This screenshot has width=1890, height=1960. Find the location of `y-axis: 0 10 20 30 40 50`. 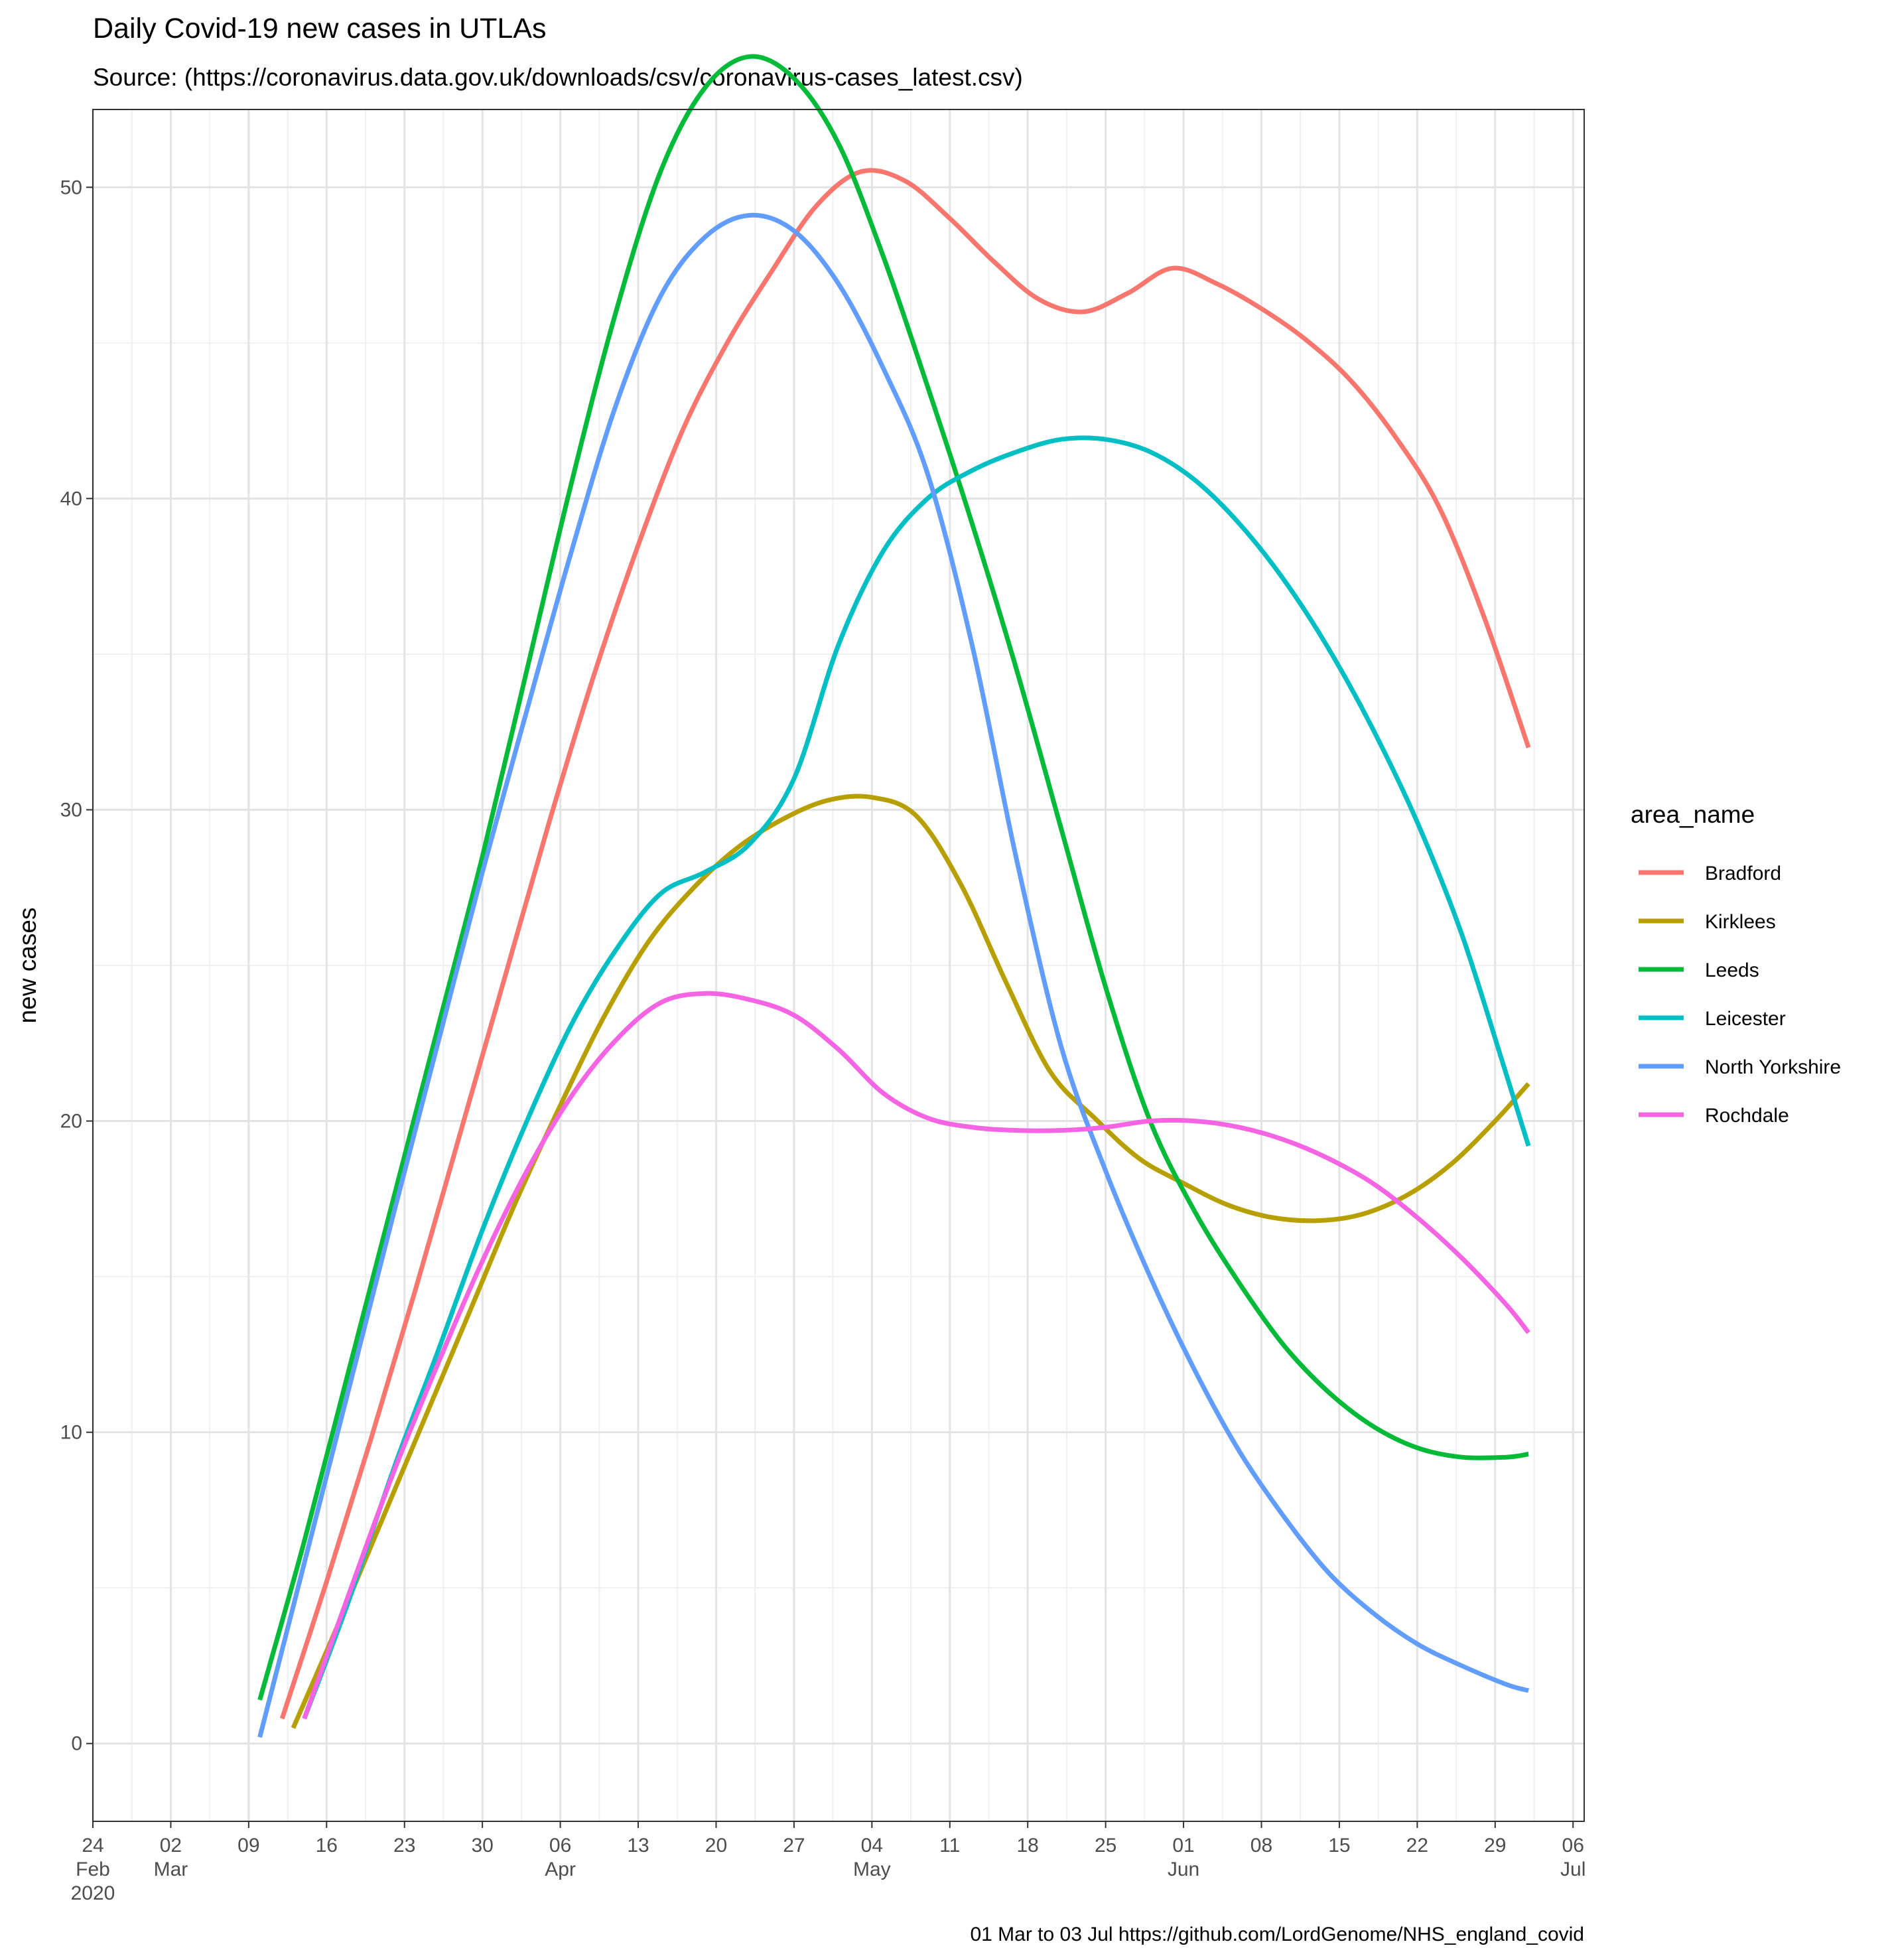

y-axis: 0 10 20 30 40 50 is located at coordinates (76, 965).